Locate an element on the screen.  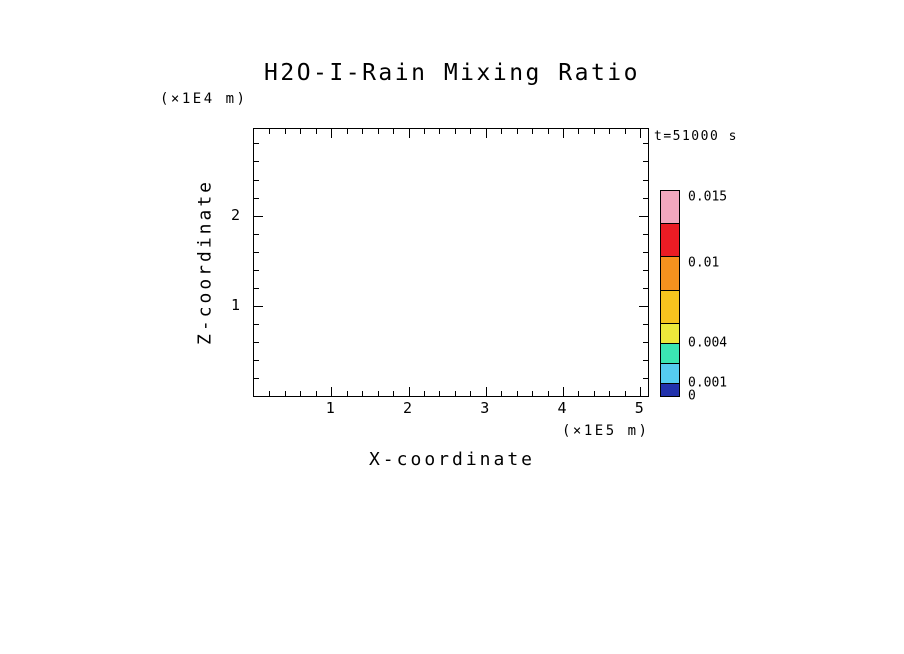
x-tick-label: 4 is located at coordinates (562, 408).